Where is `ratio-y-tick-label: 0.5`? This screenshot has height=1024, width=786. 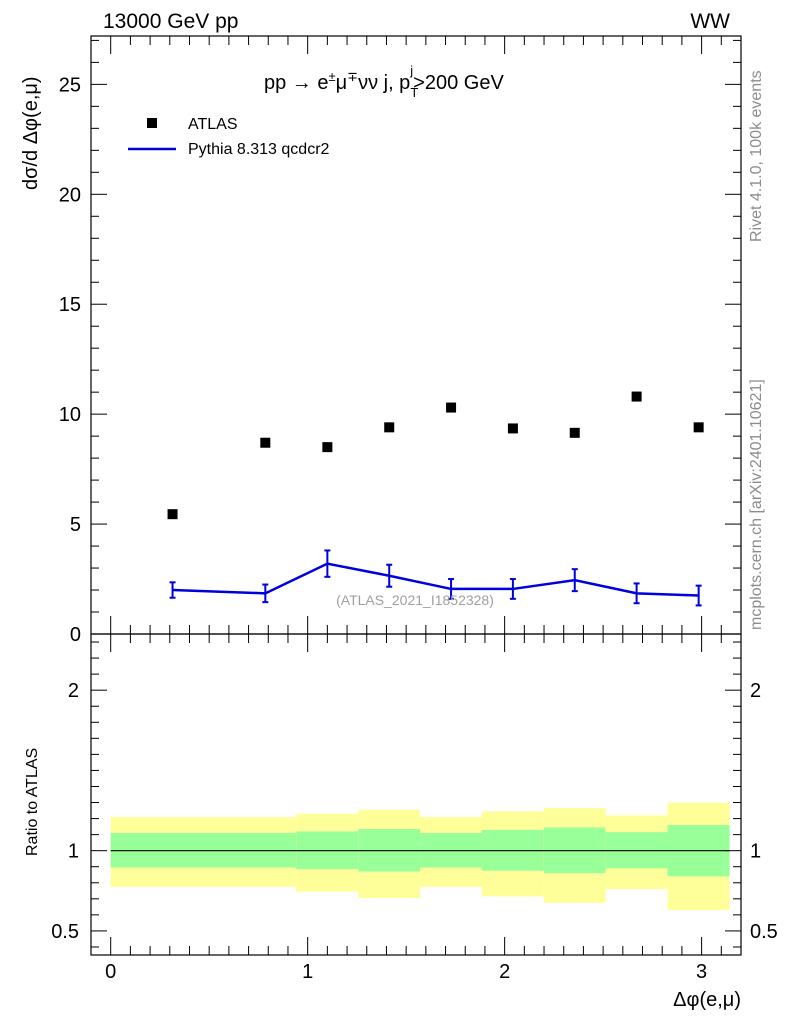
ratio-y-tick-label: 0.5 is located at coordinates (65, 932).